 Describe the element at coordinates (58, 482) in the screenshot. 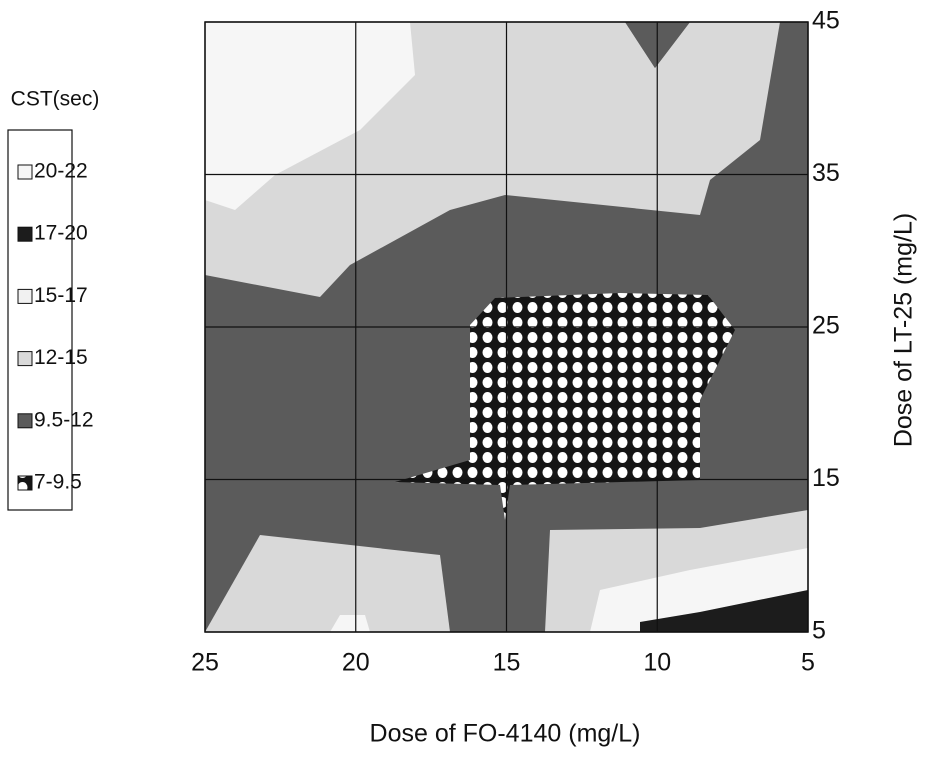

I see `legend-label: 7-9.5` at that location.